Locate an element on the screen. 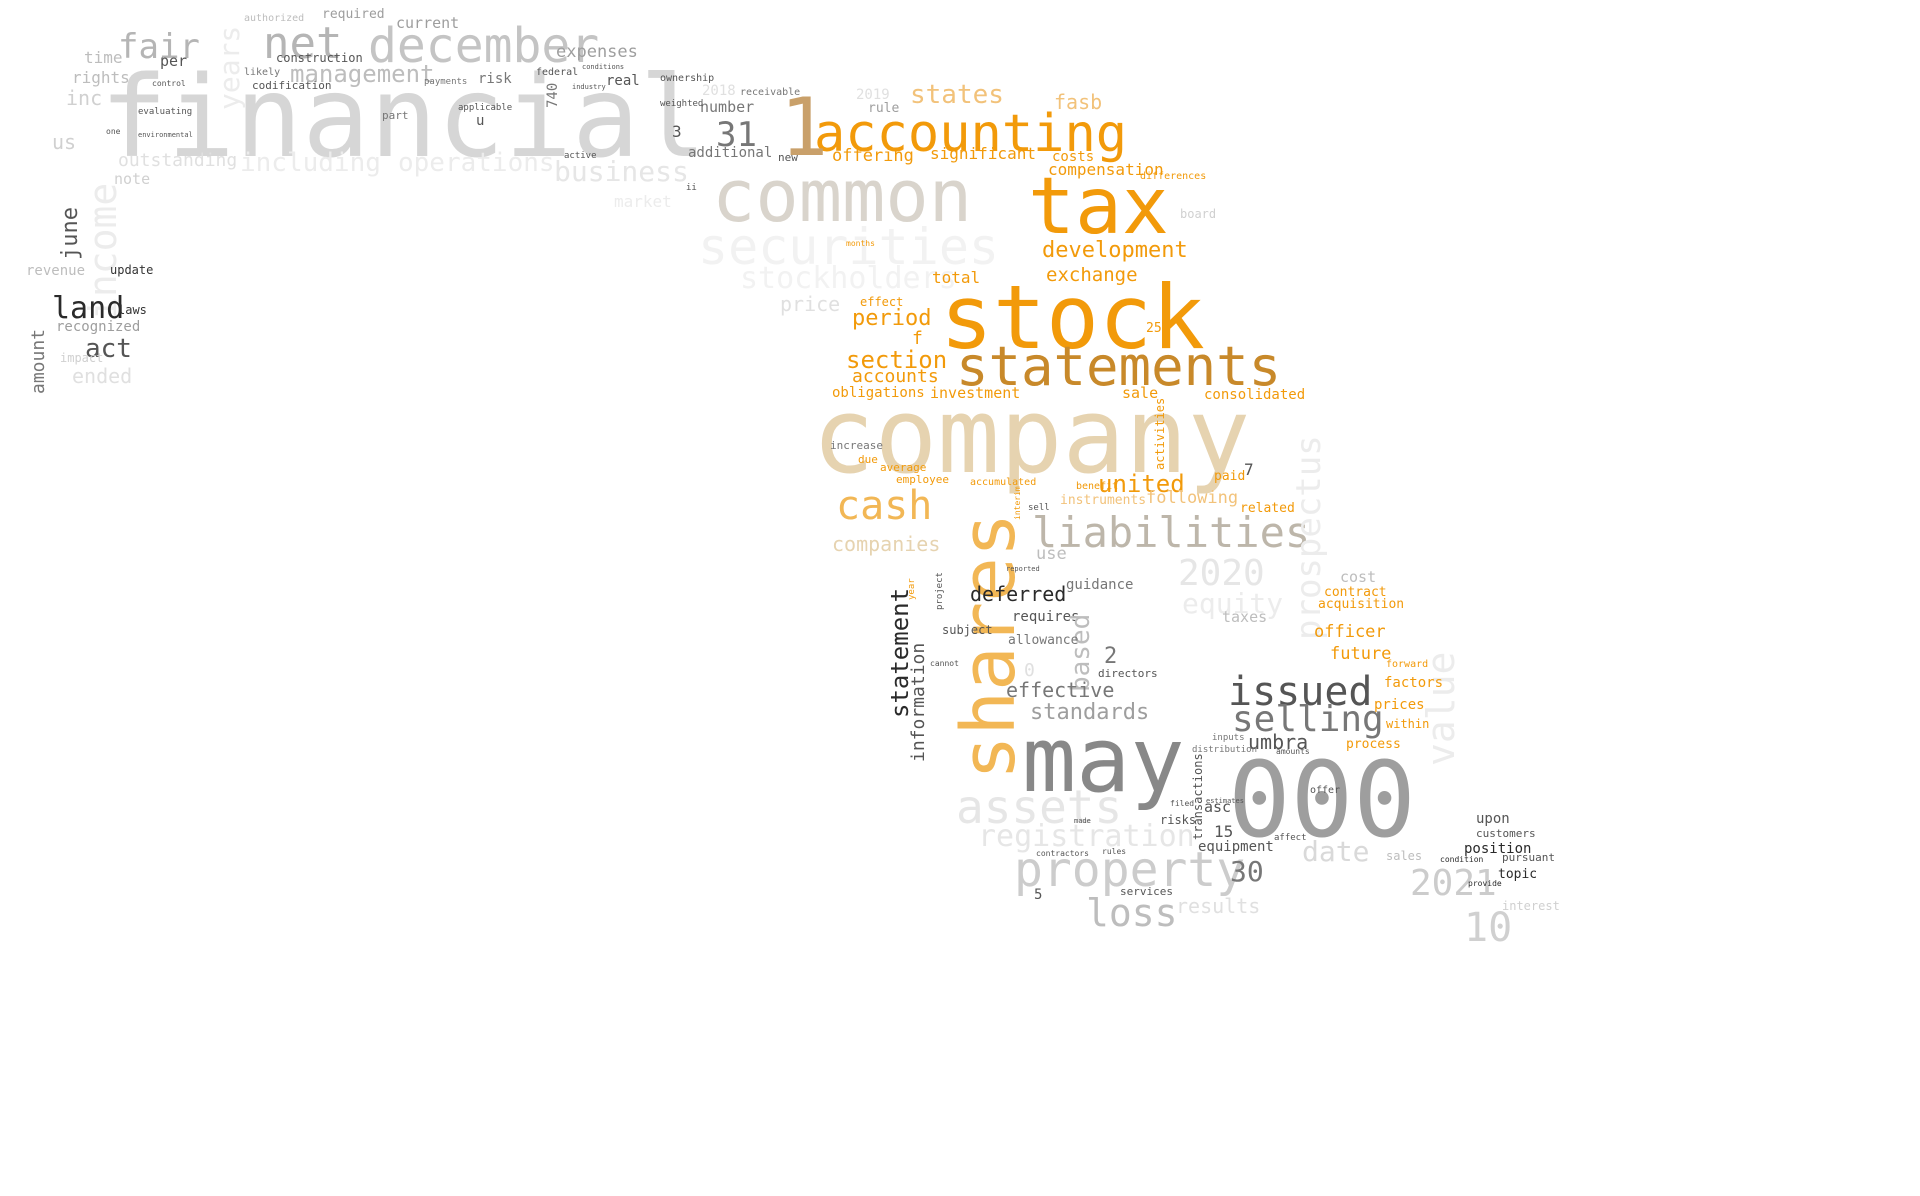  word: authorized is located at coordinates (274, 18).